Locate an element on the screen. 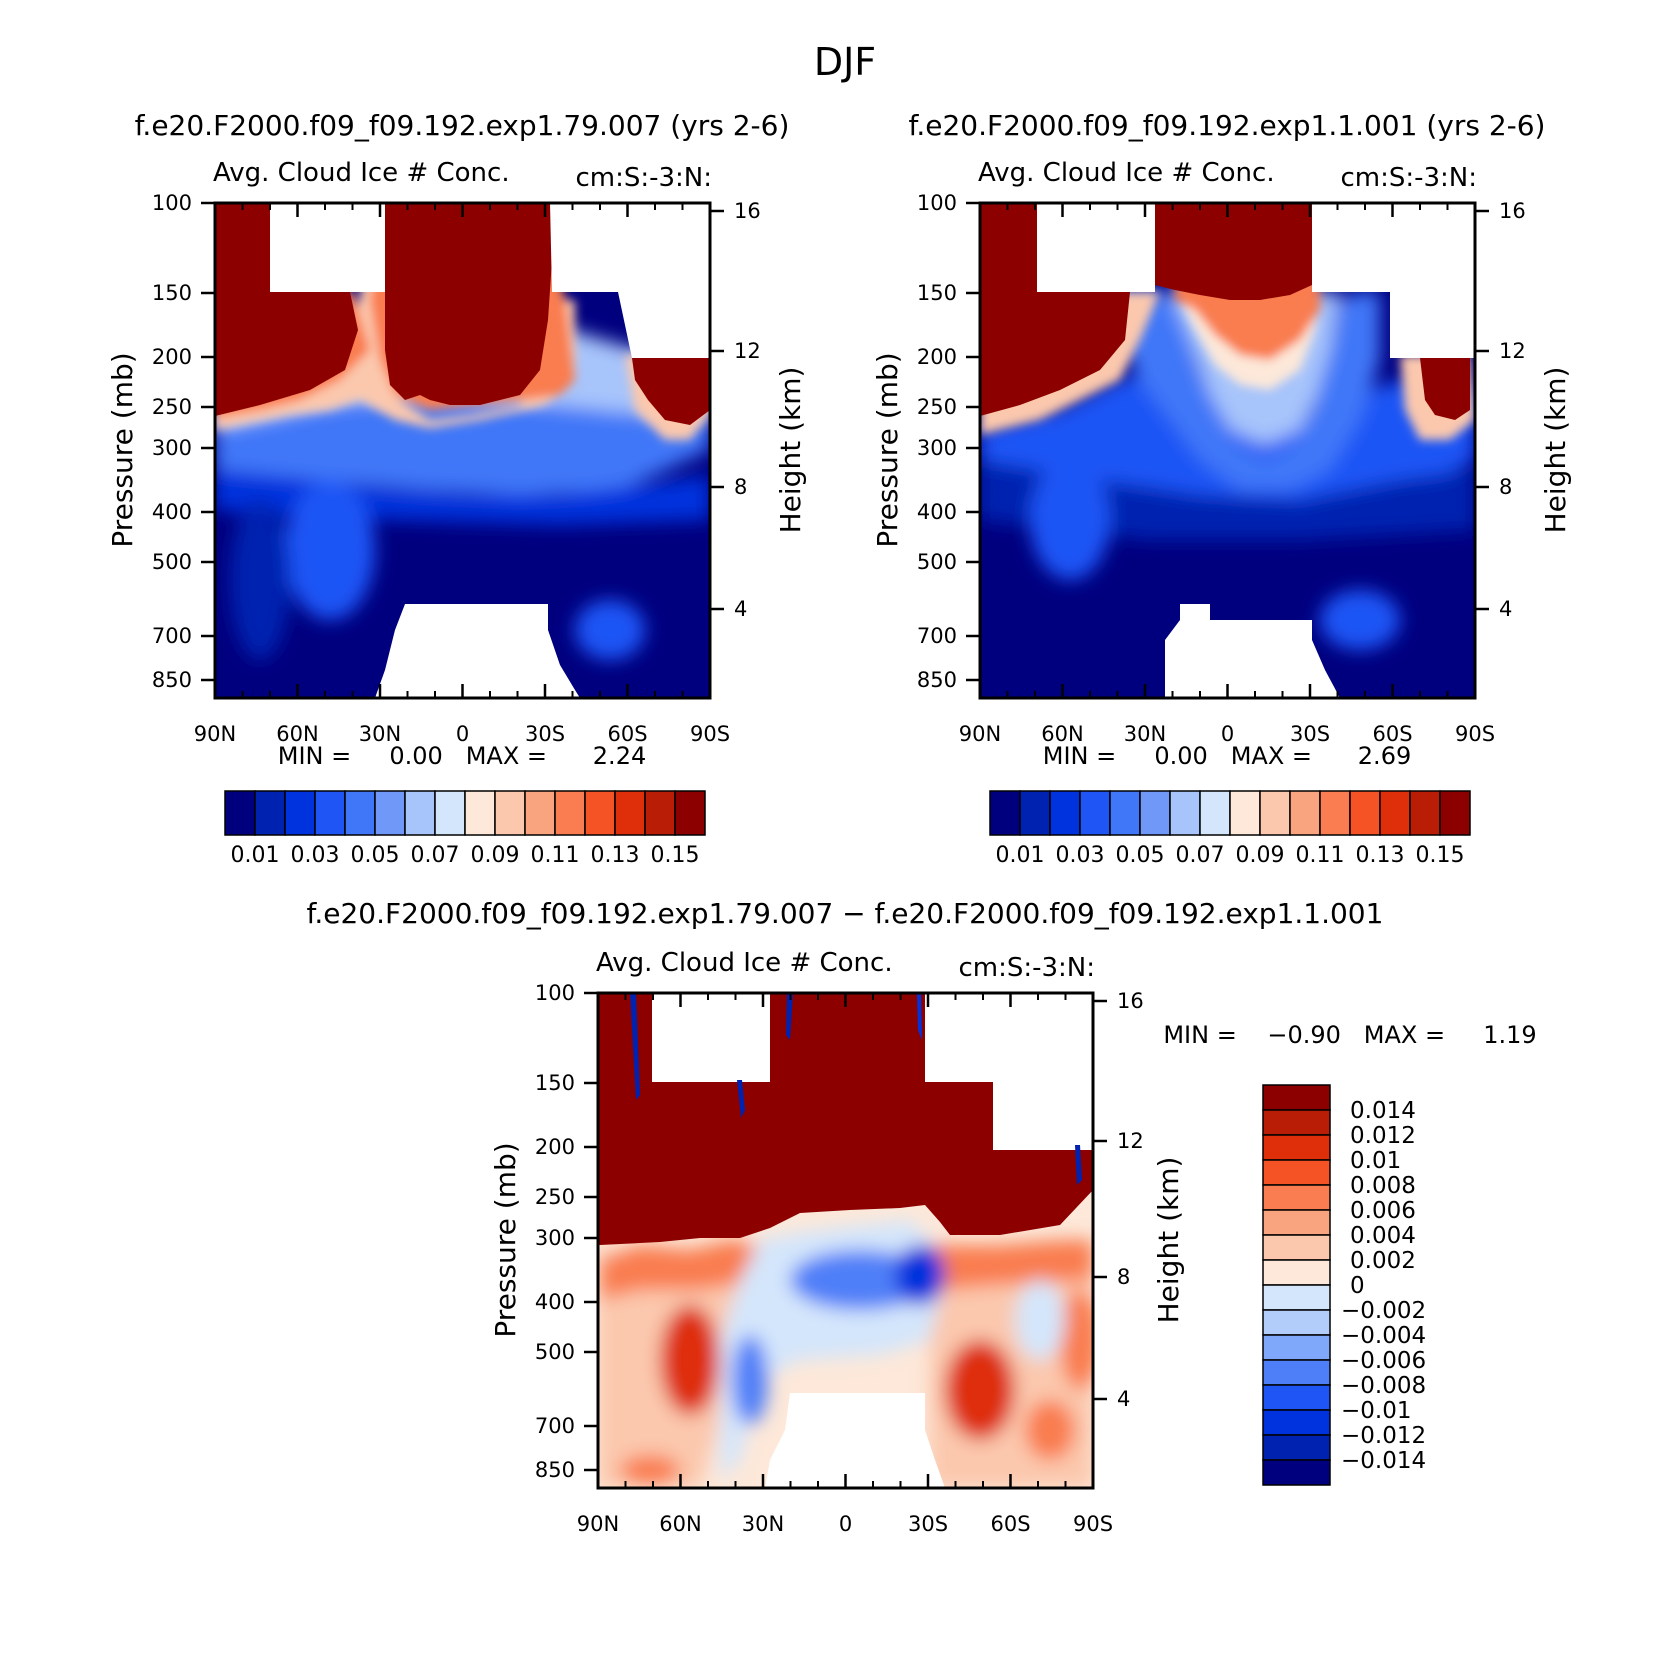 The image size is (1674, 1672). y-tick-label-b: 300 is located at coordinates (937, 448).